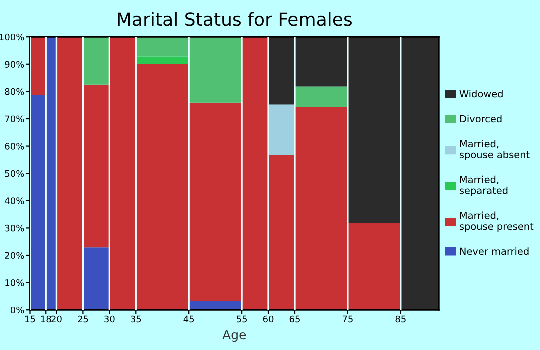 Image resolution: width=540 pixels, height=350 pixels. I want to click on legend-label: Married, spouse present, so click(497, 222).